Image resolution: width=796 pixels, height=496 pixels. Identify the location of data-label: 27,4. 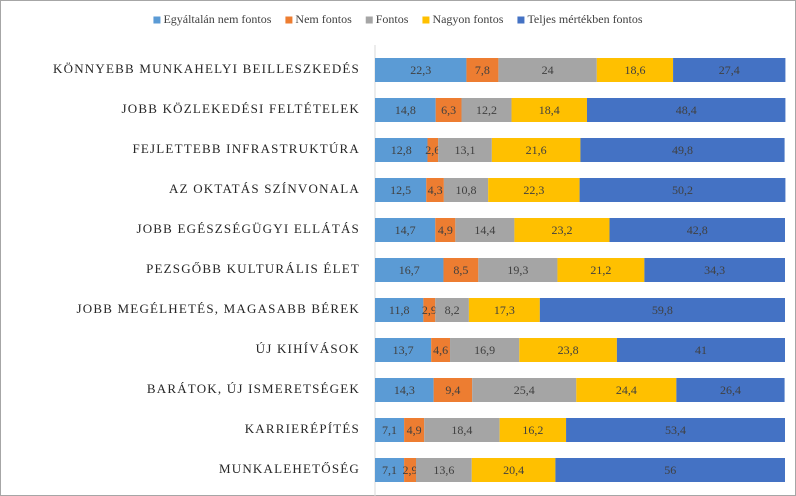
(729, 70).